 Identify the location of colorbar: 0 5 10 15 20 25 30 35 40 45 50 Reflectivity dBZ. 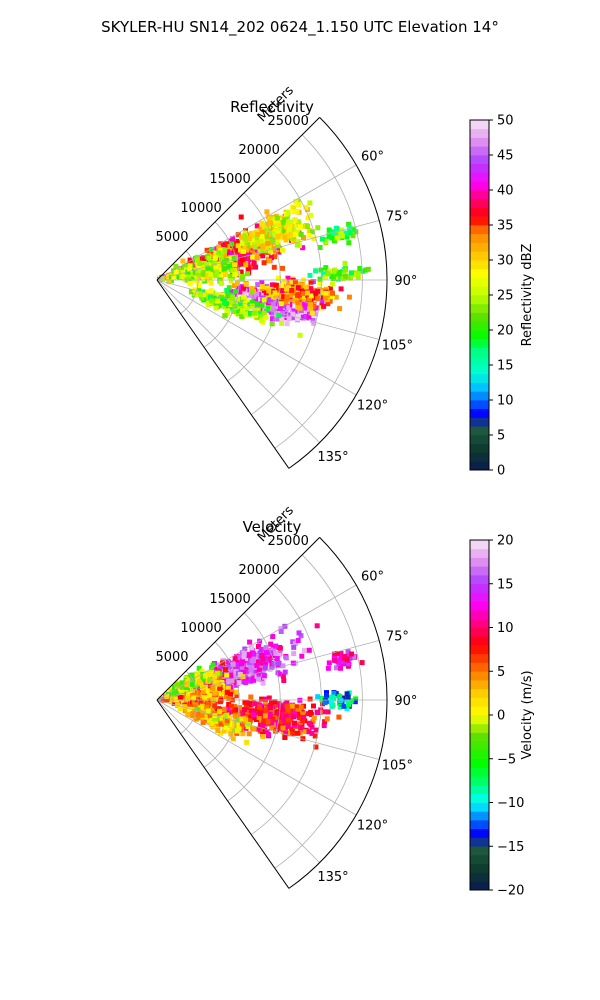
(502, 296).